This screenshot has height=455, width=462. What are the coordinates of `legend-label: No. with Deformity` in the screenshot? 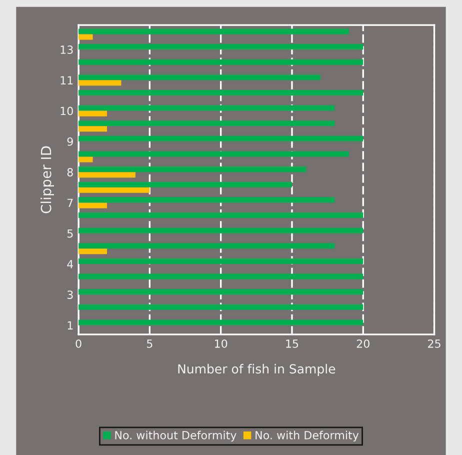 It's located at (307, 436).